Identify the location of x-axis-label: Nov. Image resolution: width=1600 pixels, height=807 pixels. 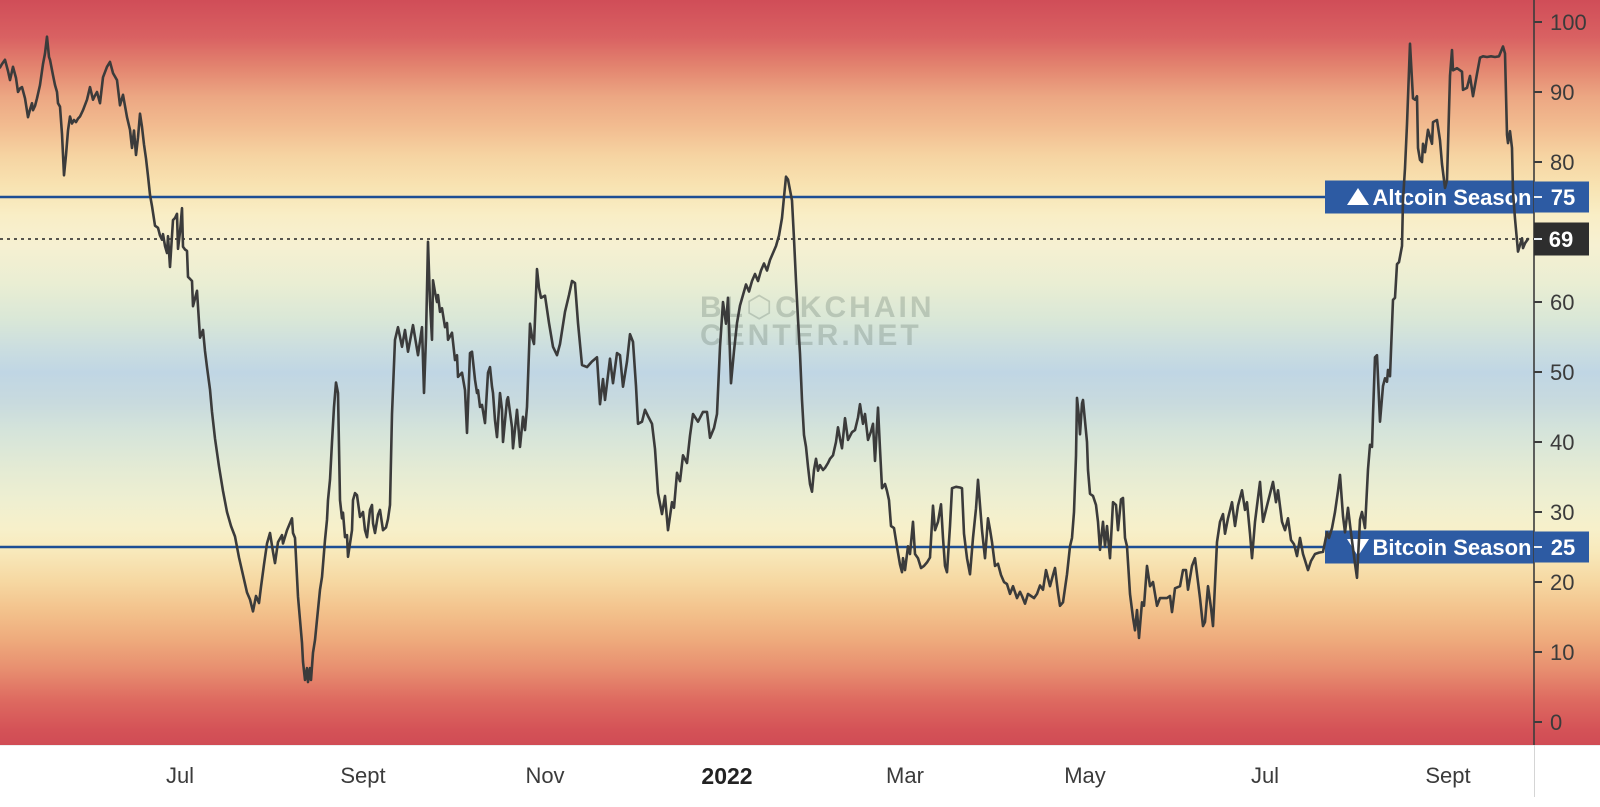
(545, 775).